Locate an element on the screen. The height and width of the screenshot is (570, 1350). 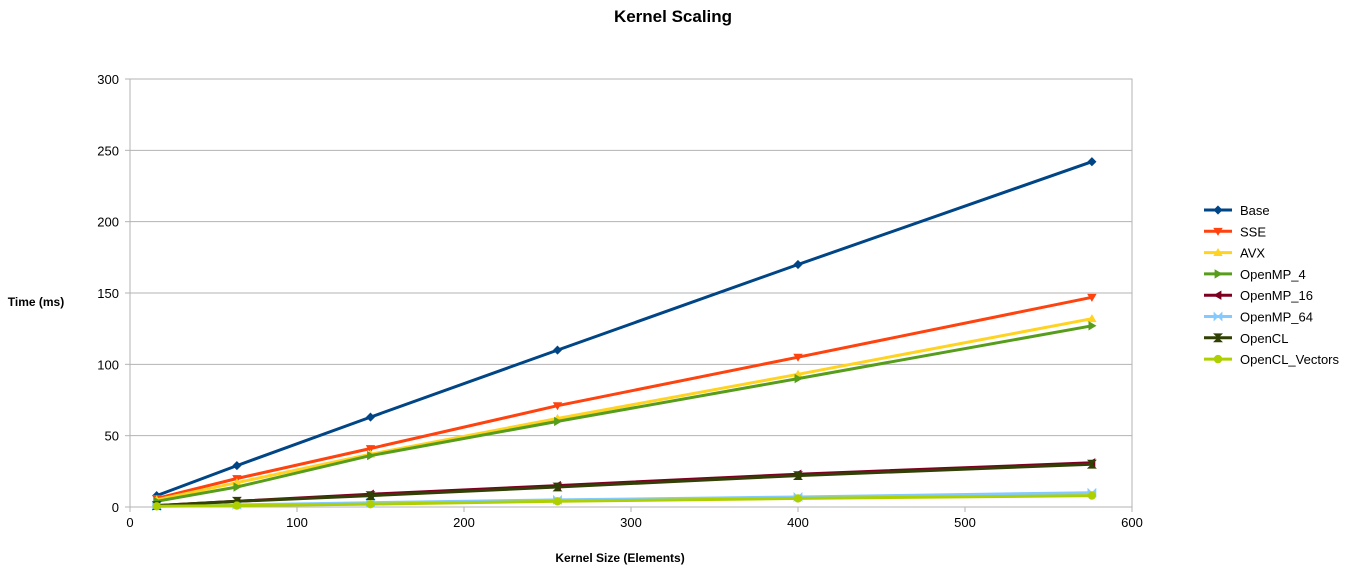
legend-item: AVX is located at coordinates (1234, 253).